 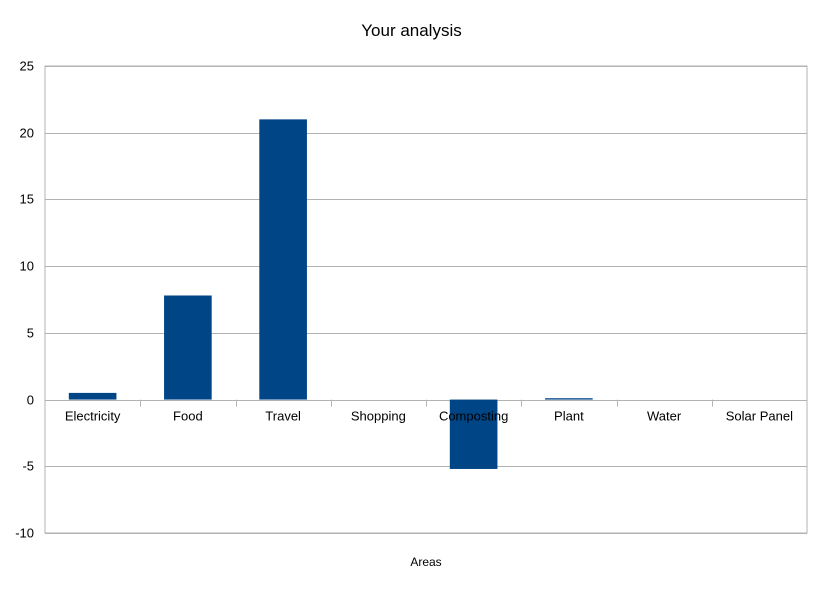 I want to click on bar-plant, so click(x=569, y=399).